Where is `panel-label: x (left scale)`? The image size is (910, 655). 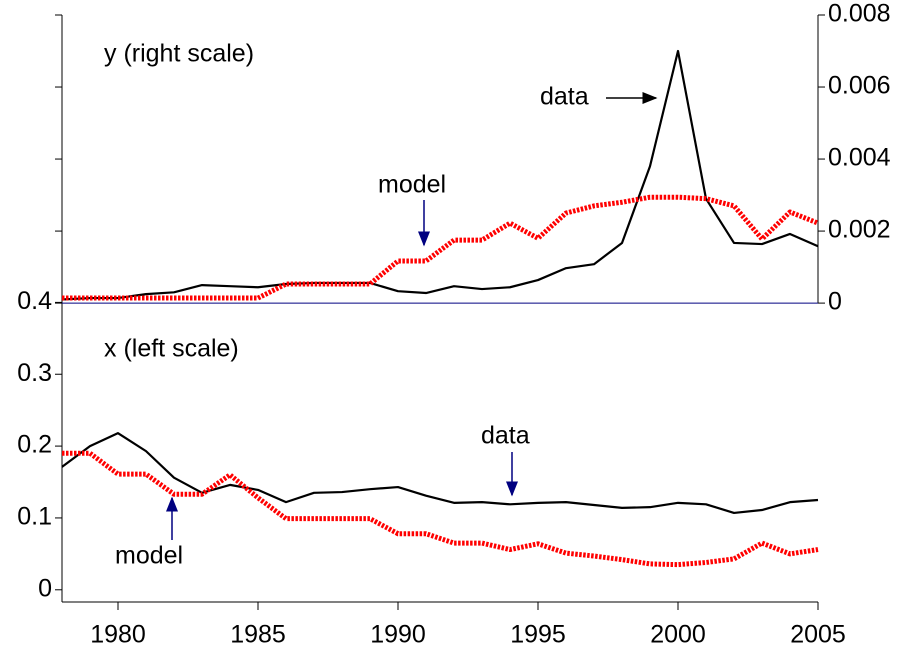 panel-label: x (left scale) is located at coordinates (171, 349).